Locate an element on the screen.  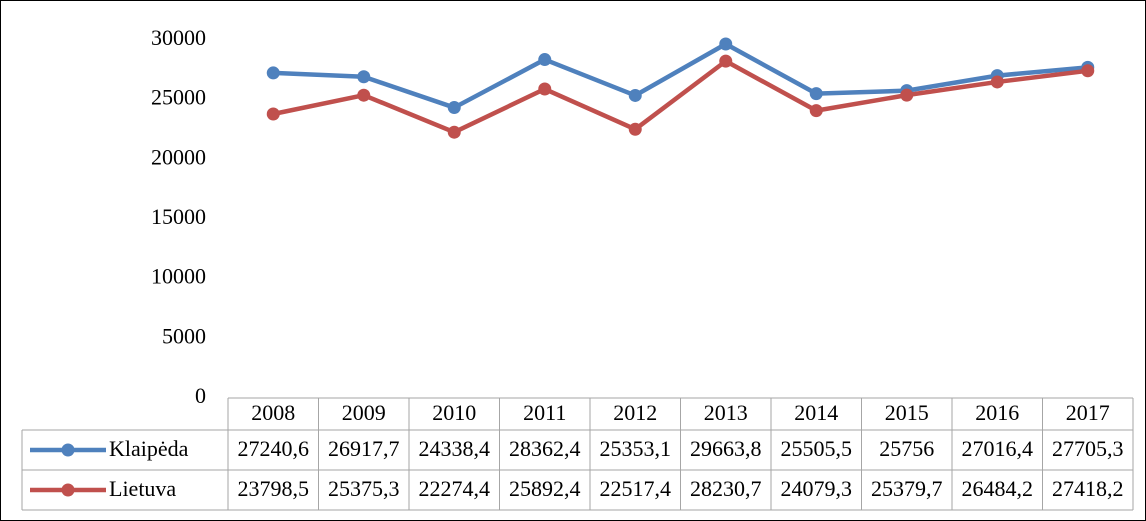
table-value: 25892,4 is located at coordinates (545, 488).